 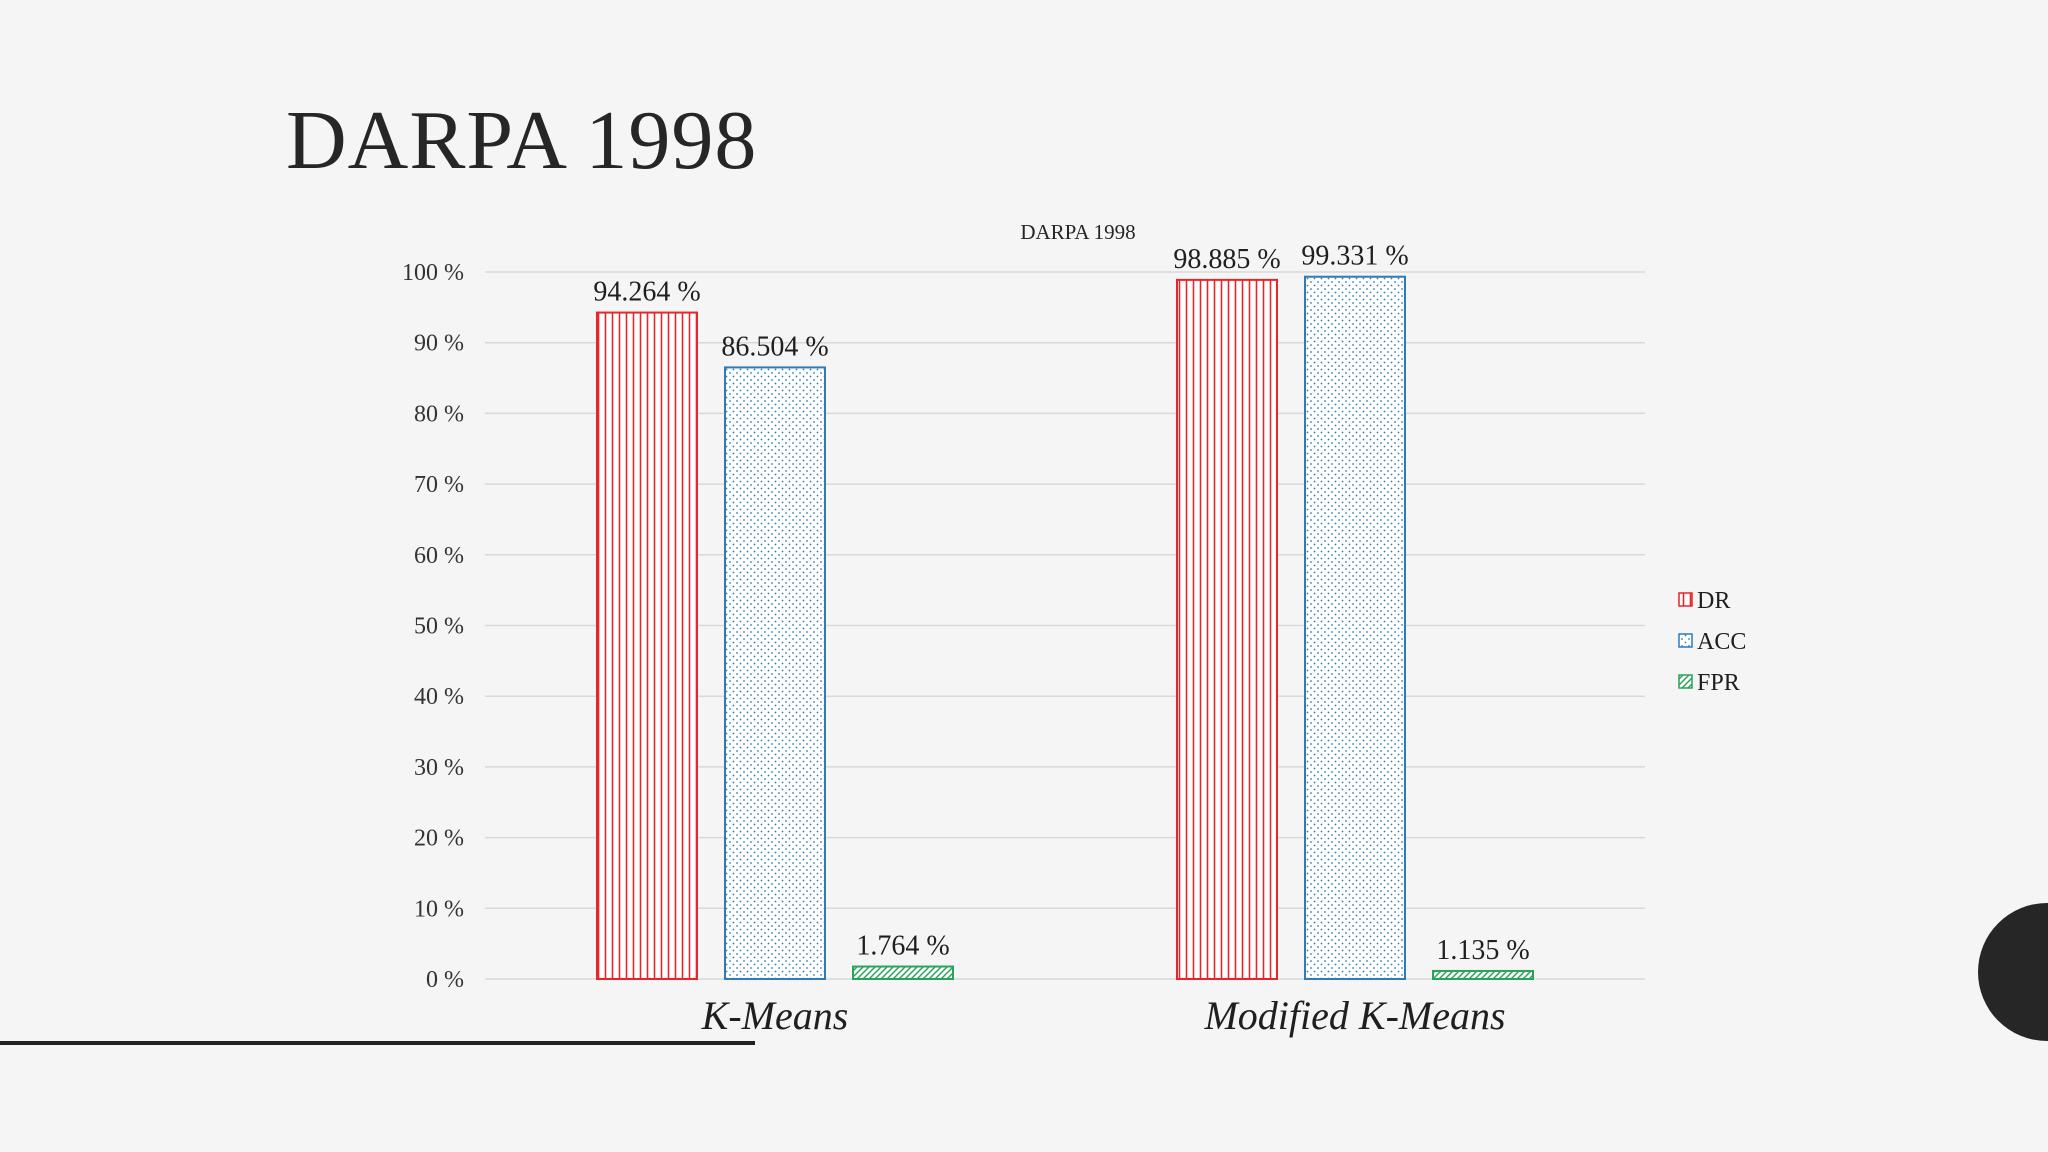 I want to click on y-tick-label: 20 %, so click(x=439, y=839).